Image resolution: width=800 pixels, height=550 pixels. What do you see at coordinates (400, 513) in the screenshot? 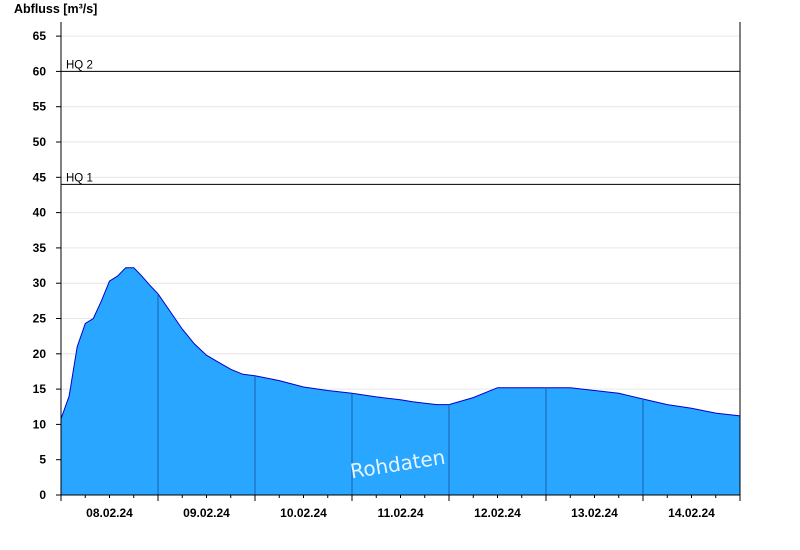
I see `x-tick-label: 11.02.24` at bounding box center [400, 513].